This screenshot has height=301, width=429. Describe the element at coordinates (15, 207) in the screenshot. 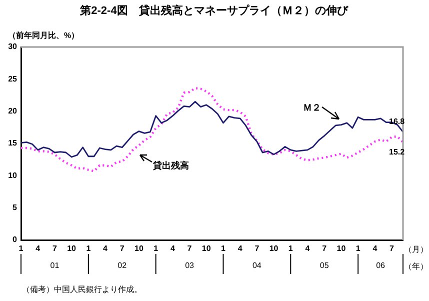

I see `y-tick-label: 5` at that location.